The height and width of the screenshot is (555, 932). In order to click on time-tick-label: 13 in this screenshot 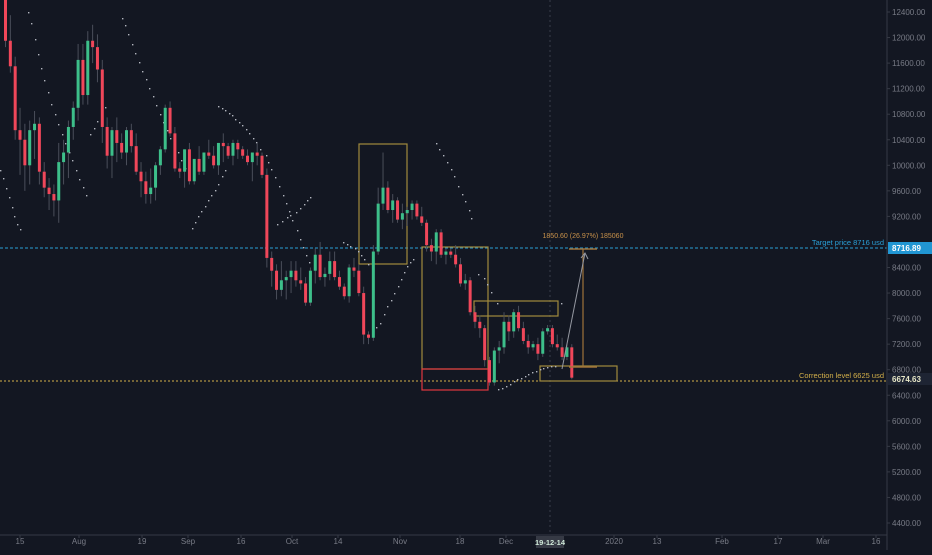, I will do `click(657, 541)`.